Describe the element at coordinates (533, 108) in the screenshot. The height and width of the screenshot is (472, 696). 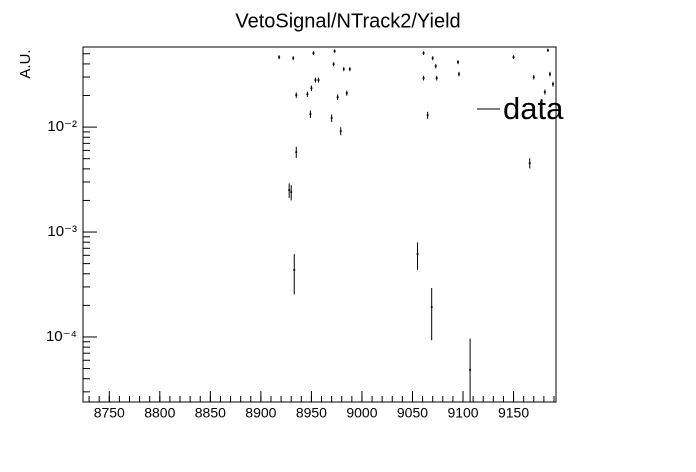
I see `legend-label: data` at that location.